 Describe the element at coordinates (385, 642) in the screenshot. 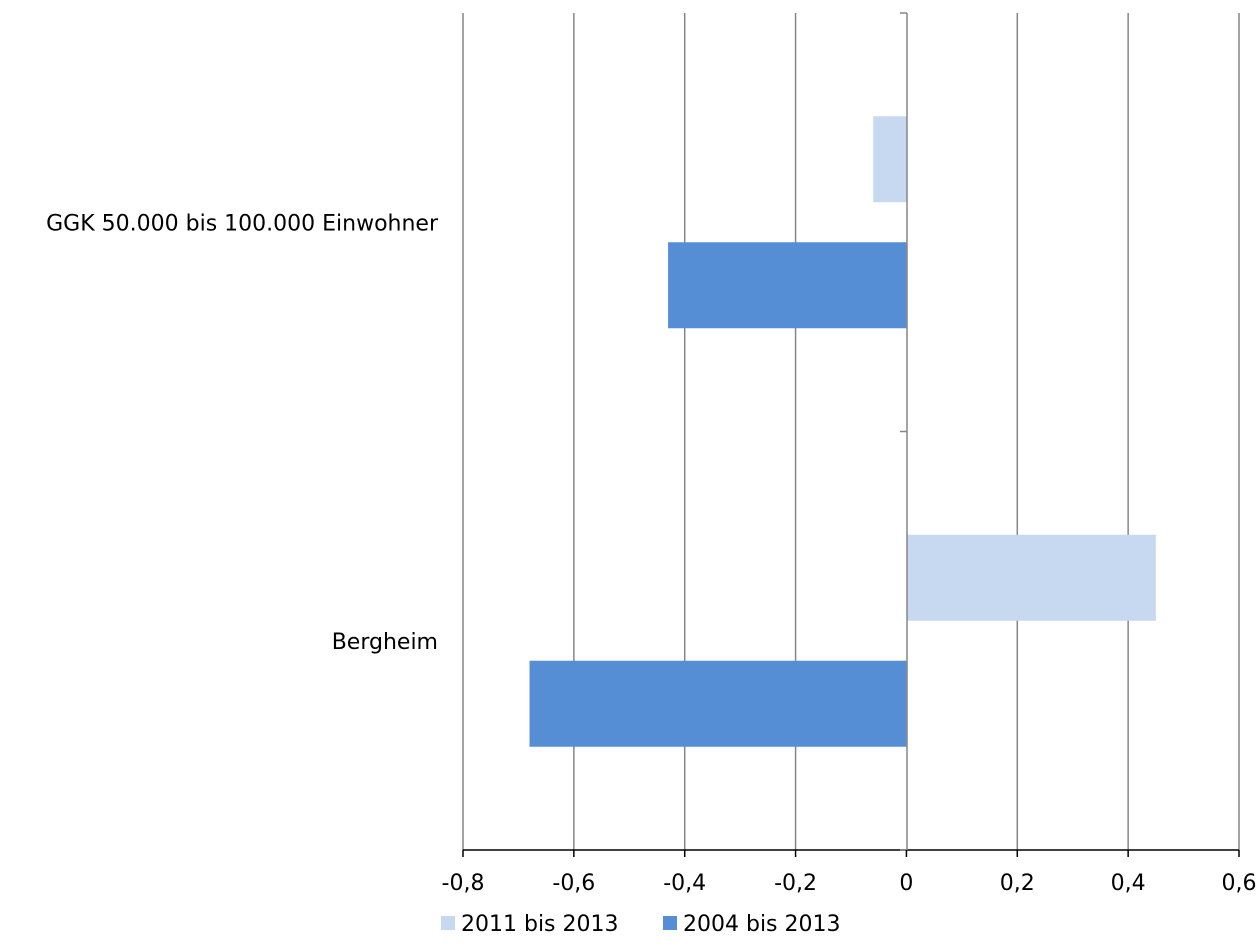

I see `category-label-1: Bergheim` at that location.